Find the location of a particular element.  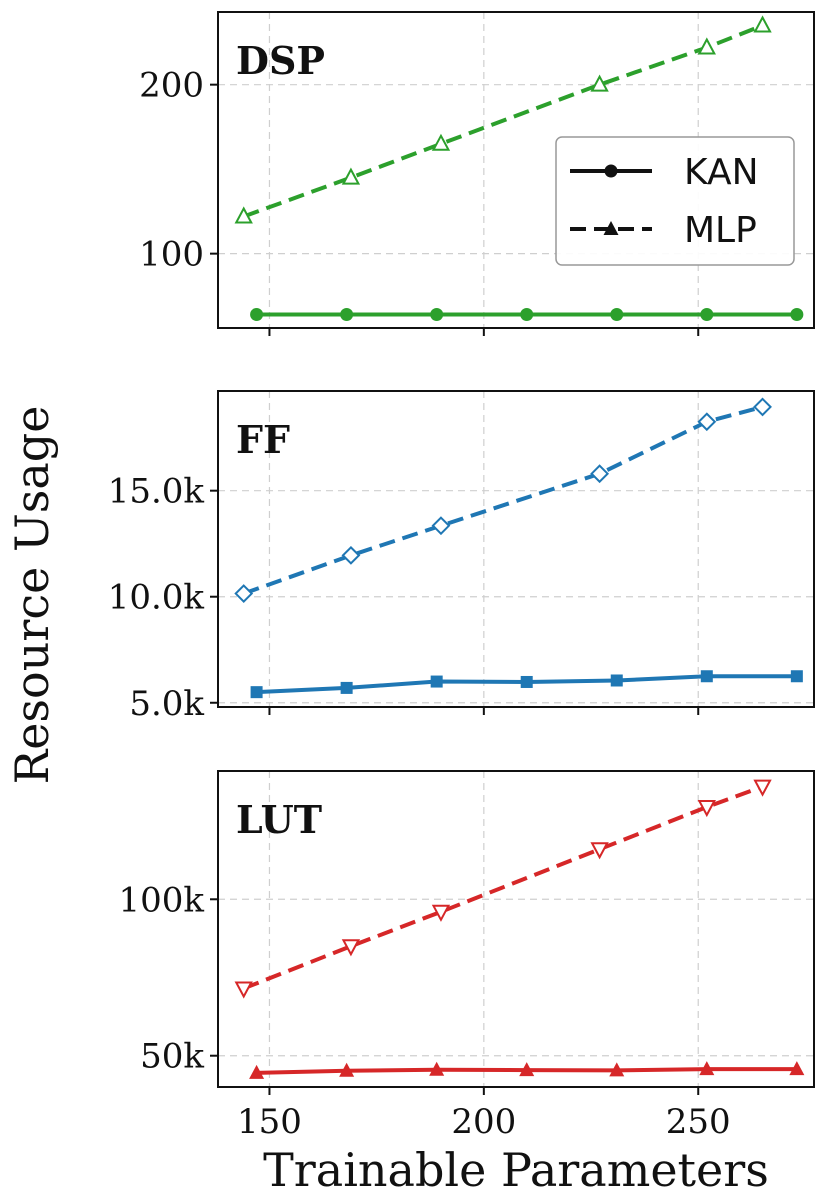

y-tick-label: 50k is located at coordinates (172, 1057).